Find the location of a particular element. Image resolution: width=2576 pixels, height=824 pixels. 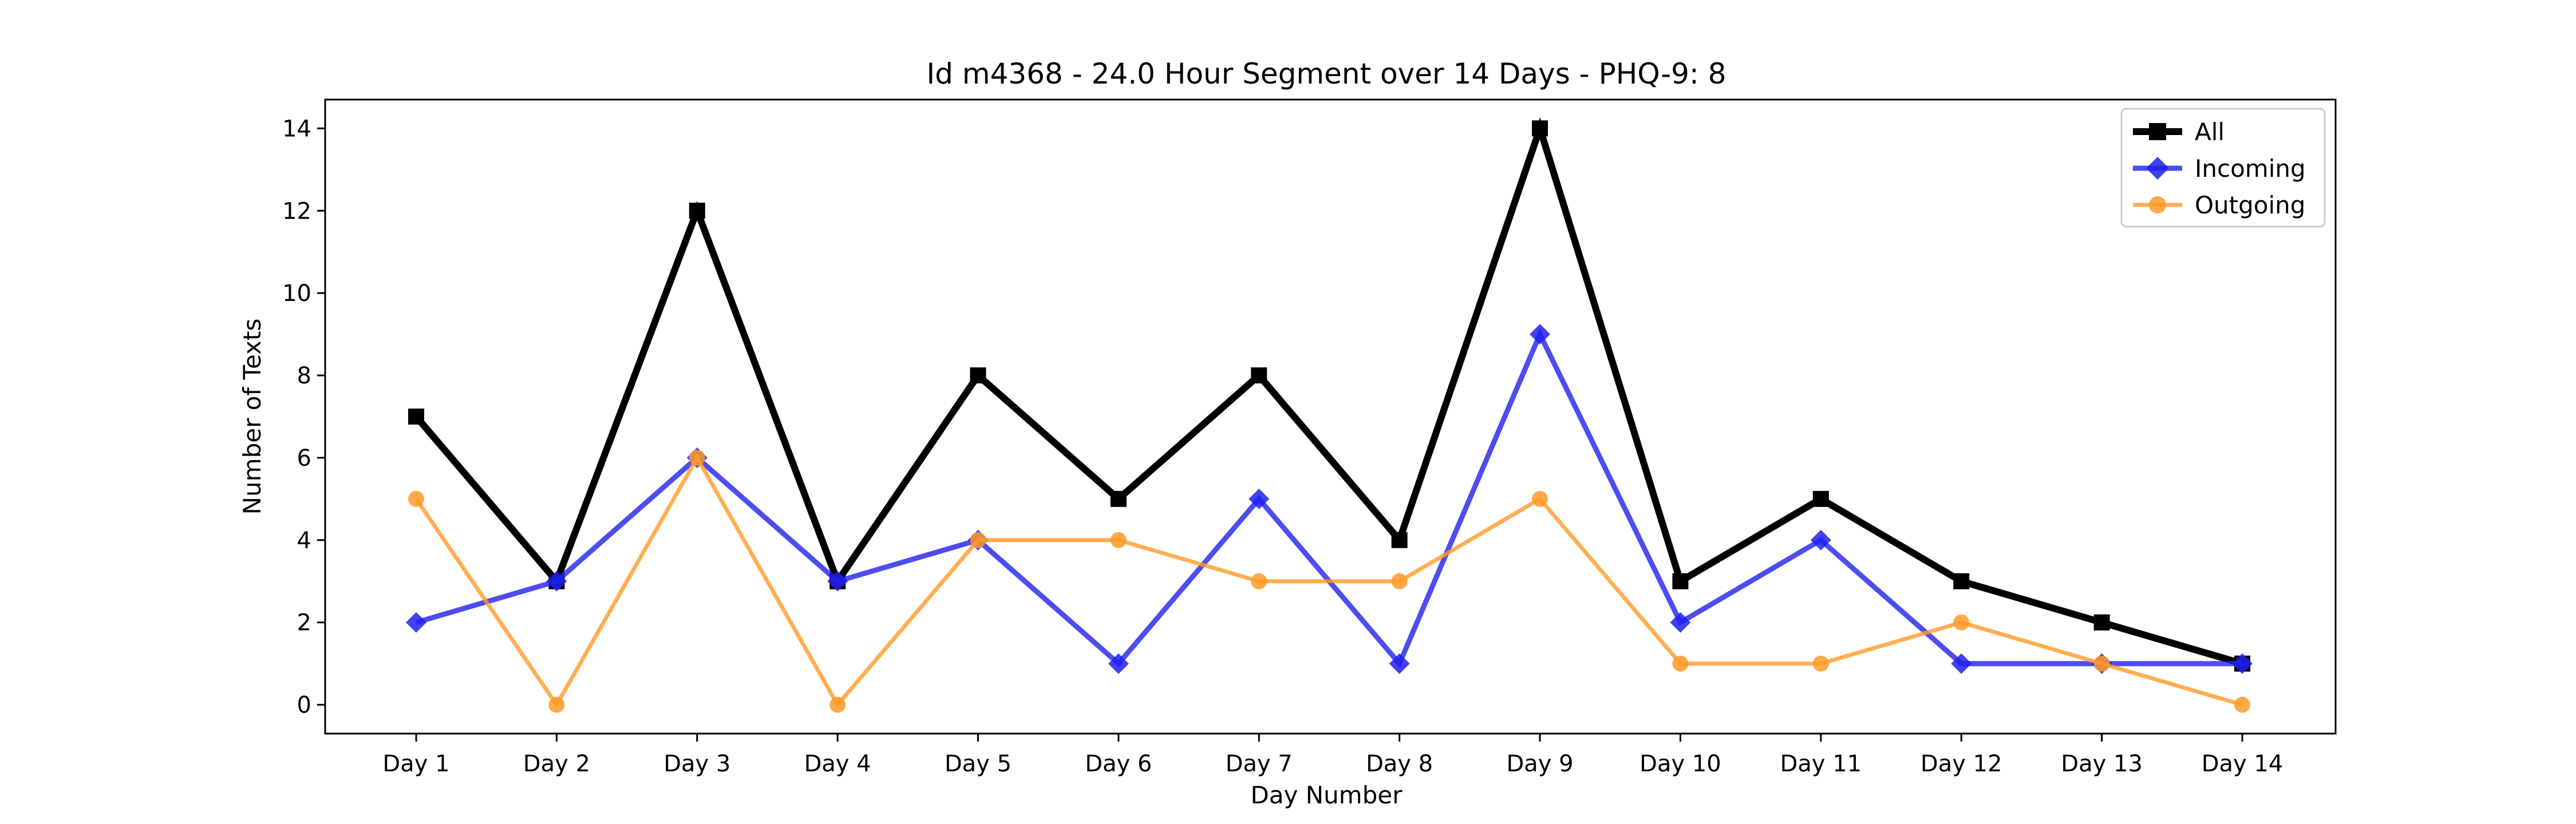

legend-label: All is located at coordinates (2210, 132).